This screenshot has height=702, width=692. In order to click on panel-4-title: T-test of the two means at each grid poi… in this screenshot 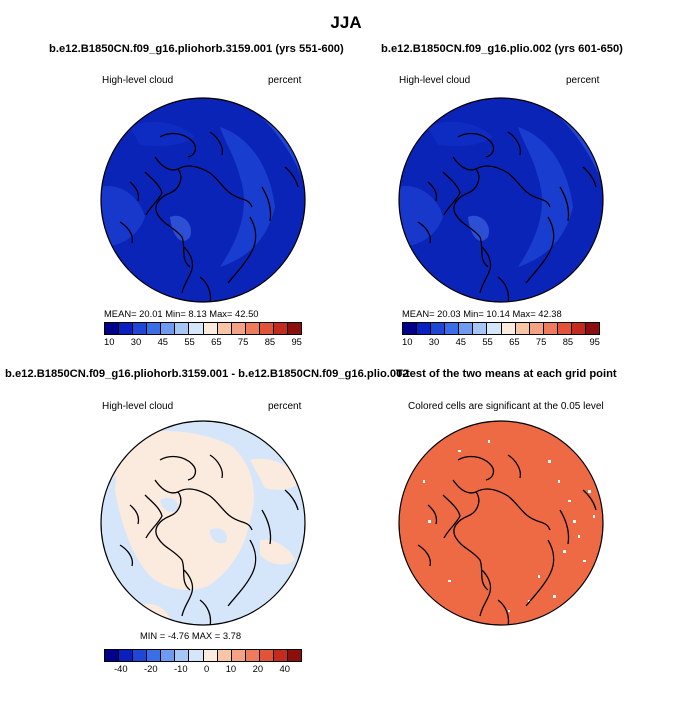, I will do `click(506, 374)`.